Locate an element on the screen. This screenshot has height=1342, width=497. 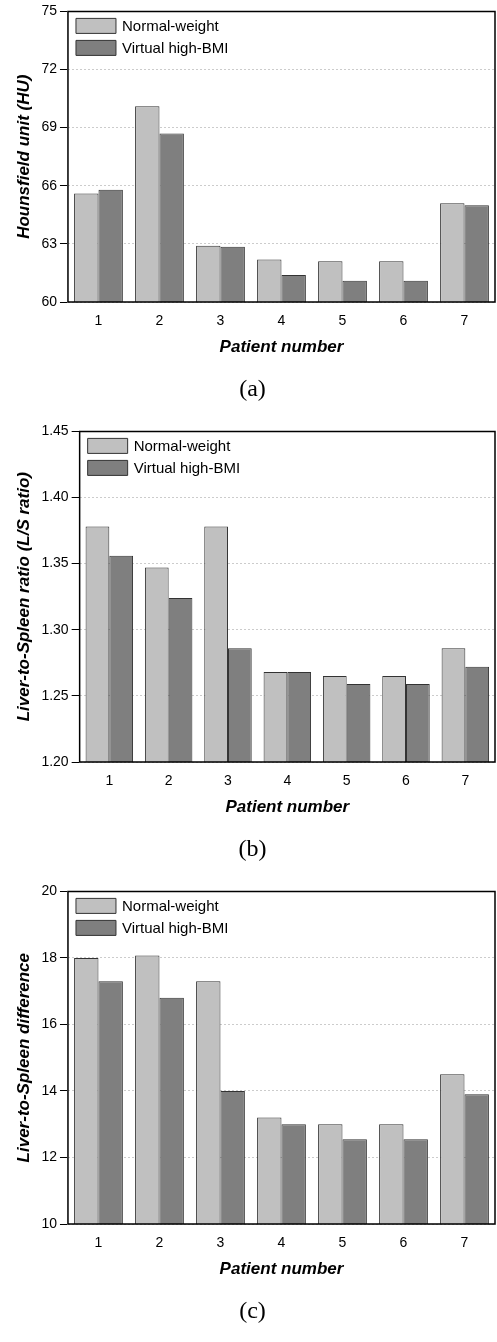
y-tick-label: 1.40 is located at coordinates (55, 496).